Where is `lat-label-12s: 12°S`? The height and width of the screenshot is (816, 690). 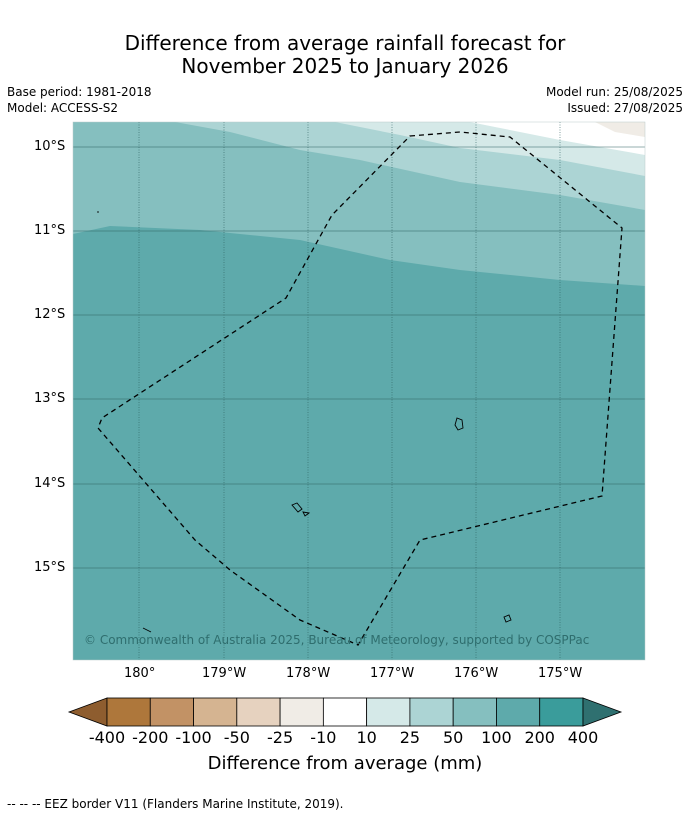 lat-label-12s: 12°S is located at coordinates (50, 314).